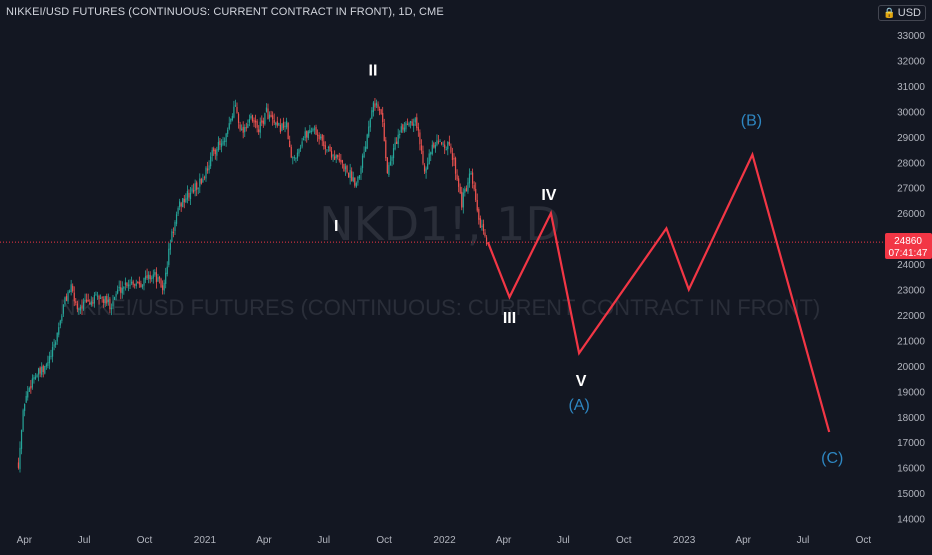 This screenshot has height=555, width=932. Describe the element at coordinates (908, 253) in the screenshot. I see `price-tag-countdown: 07:41:47` at that location.